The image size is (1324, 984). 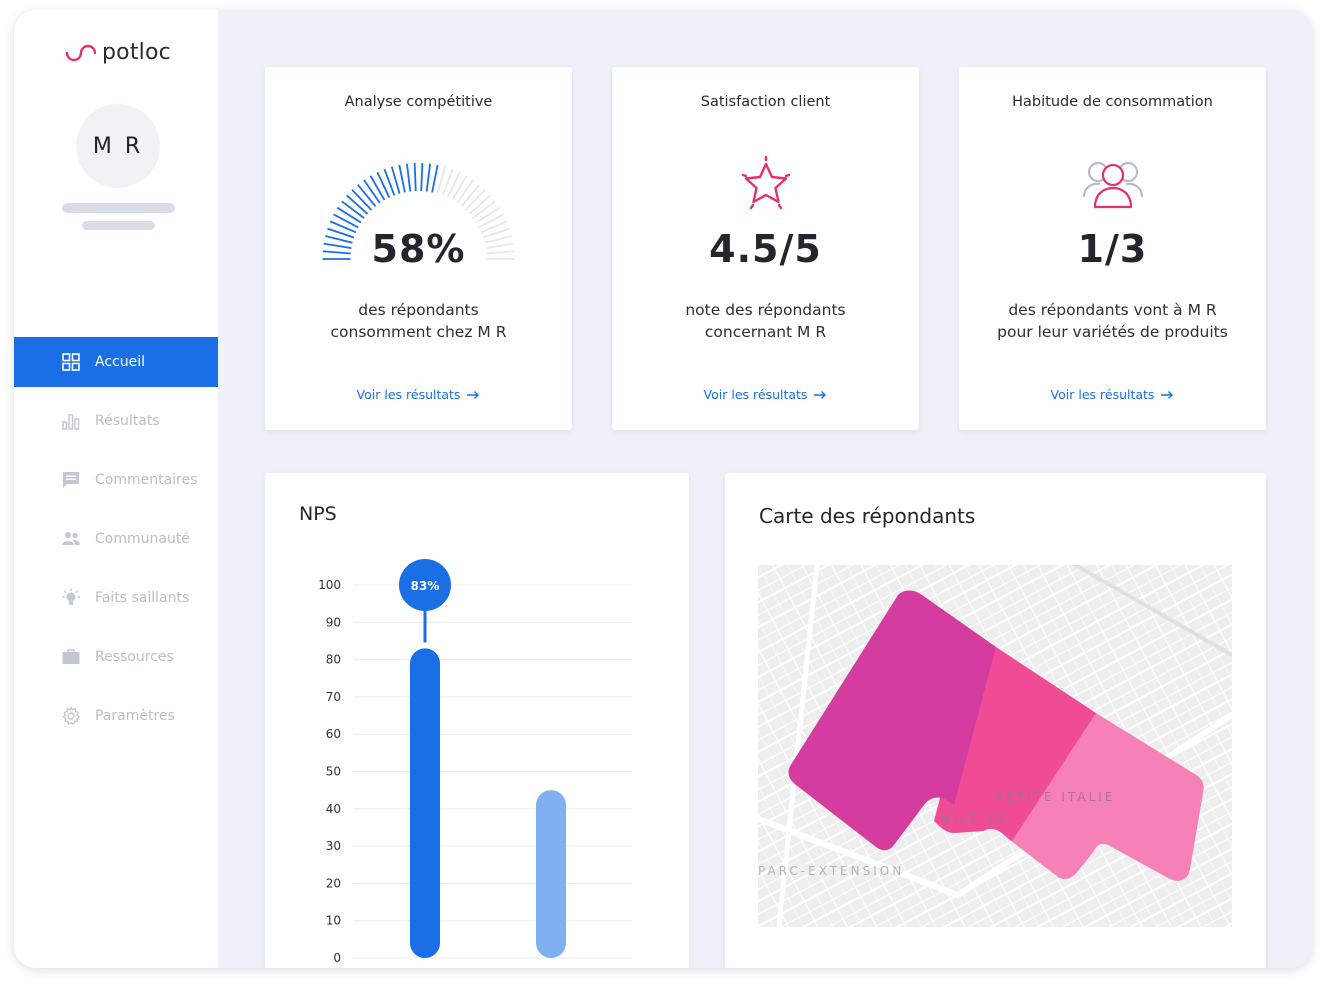 I want to click on grid-icon, so click(x=71, y=362).